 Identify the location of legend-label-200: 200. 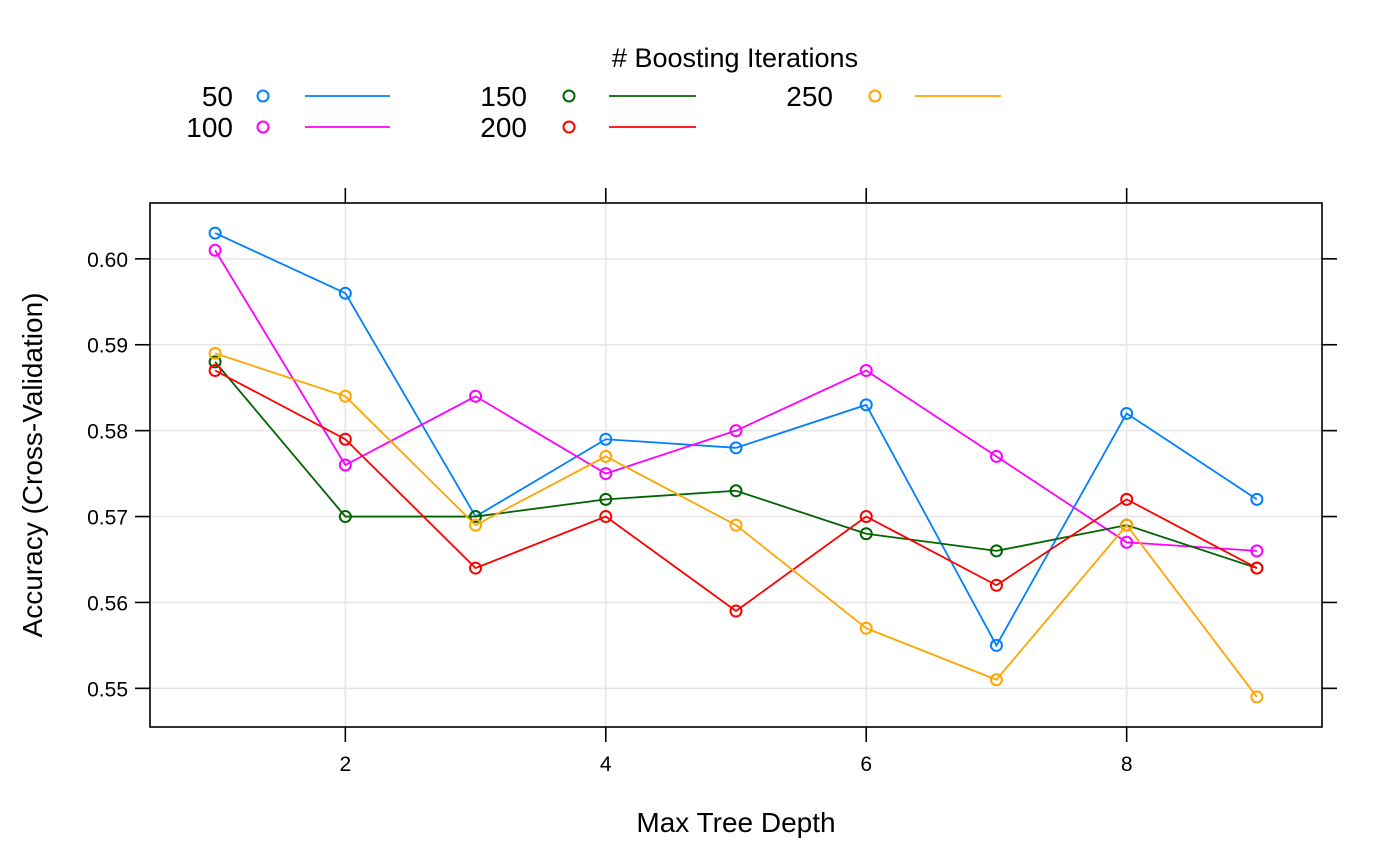
(503, 127).